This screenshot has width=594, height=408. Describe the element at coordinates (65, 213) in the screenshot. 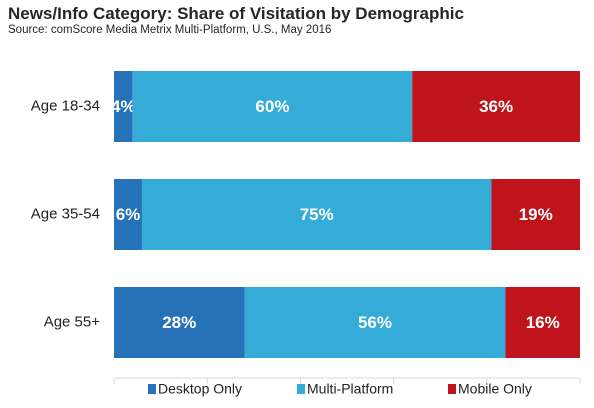

I see `category-label: Age 35-54` at that location.